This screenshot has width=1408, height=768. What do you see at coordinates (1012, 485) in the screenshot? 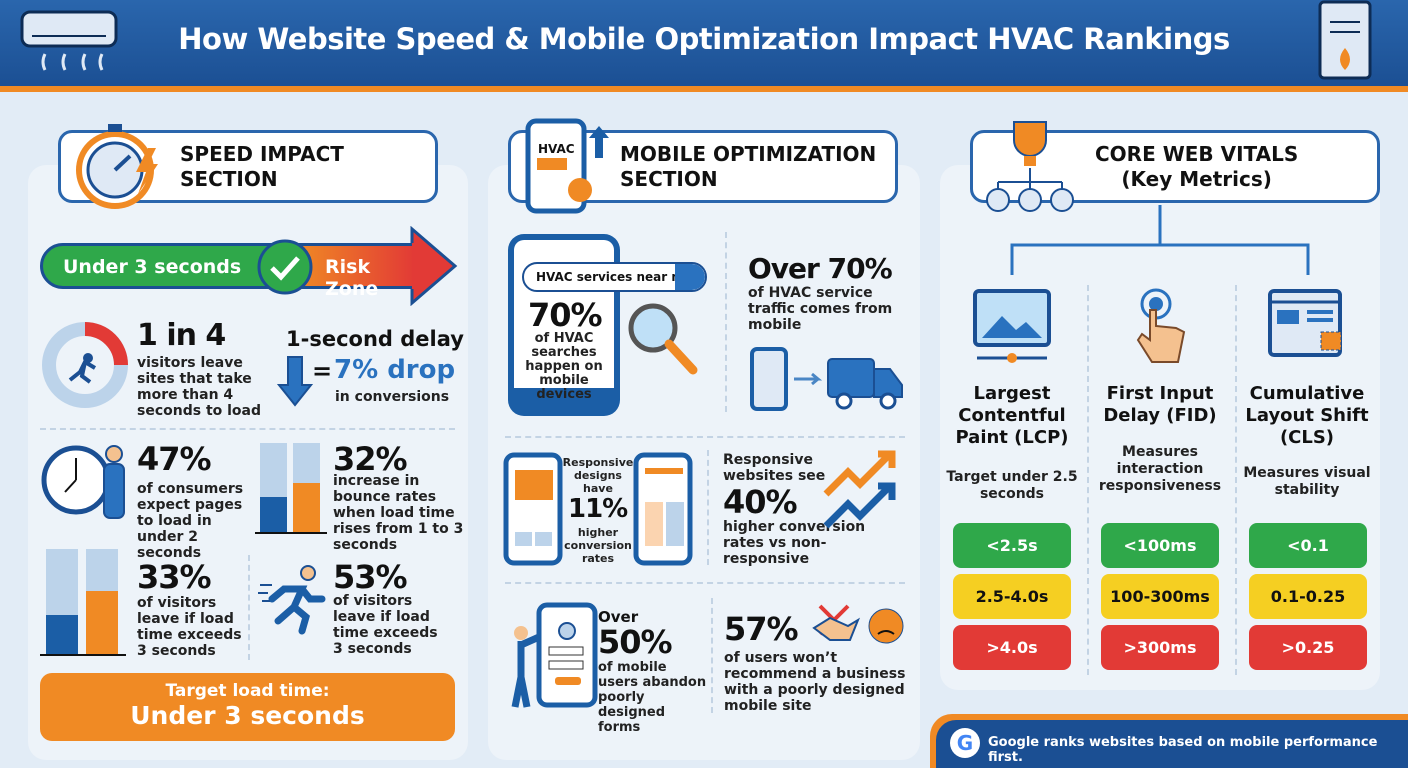
I see `metric-desc: Target under 2.5 seconds` at bounding box center [1012, 485].